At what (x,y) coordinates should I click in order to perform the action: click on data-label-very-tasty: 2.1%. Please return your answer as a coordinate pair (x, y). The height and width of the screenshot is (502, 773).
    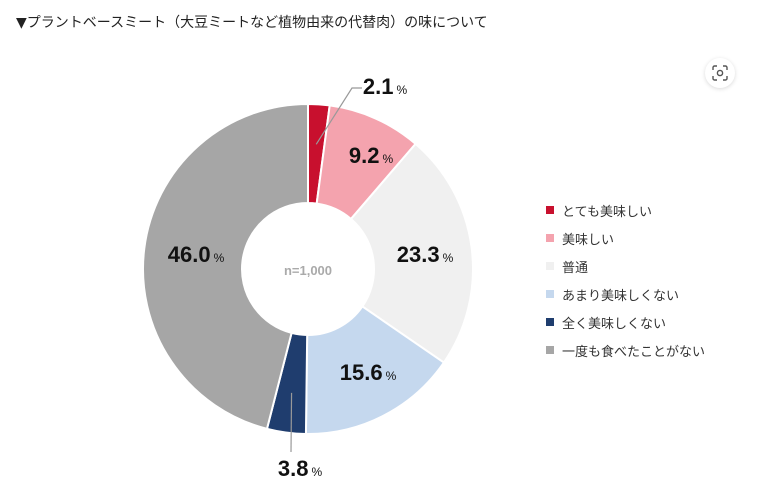
    Looking at the image, I should click on (385, 86).